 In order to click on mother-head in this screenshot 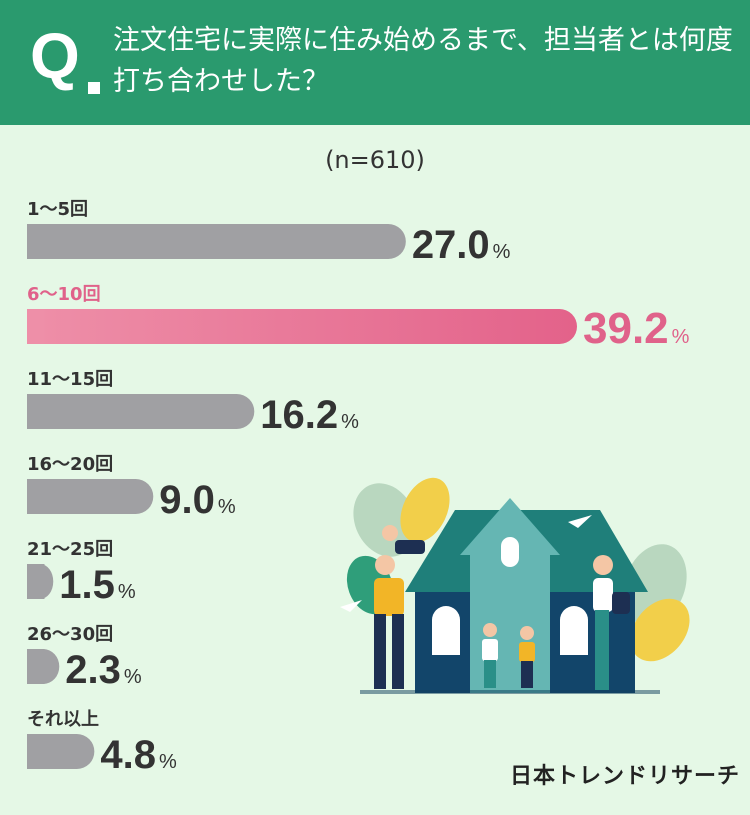, I will do `click(603, 565)`.